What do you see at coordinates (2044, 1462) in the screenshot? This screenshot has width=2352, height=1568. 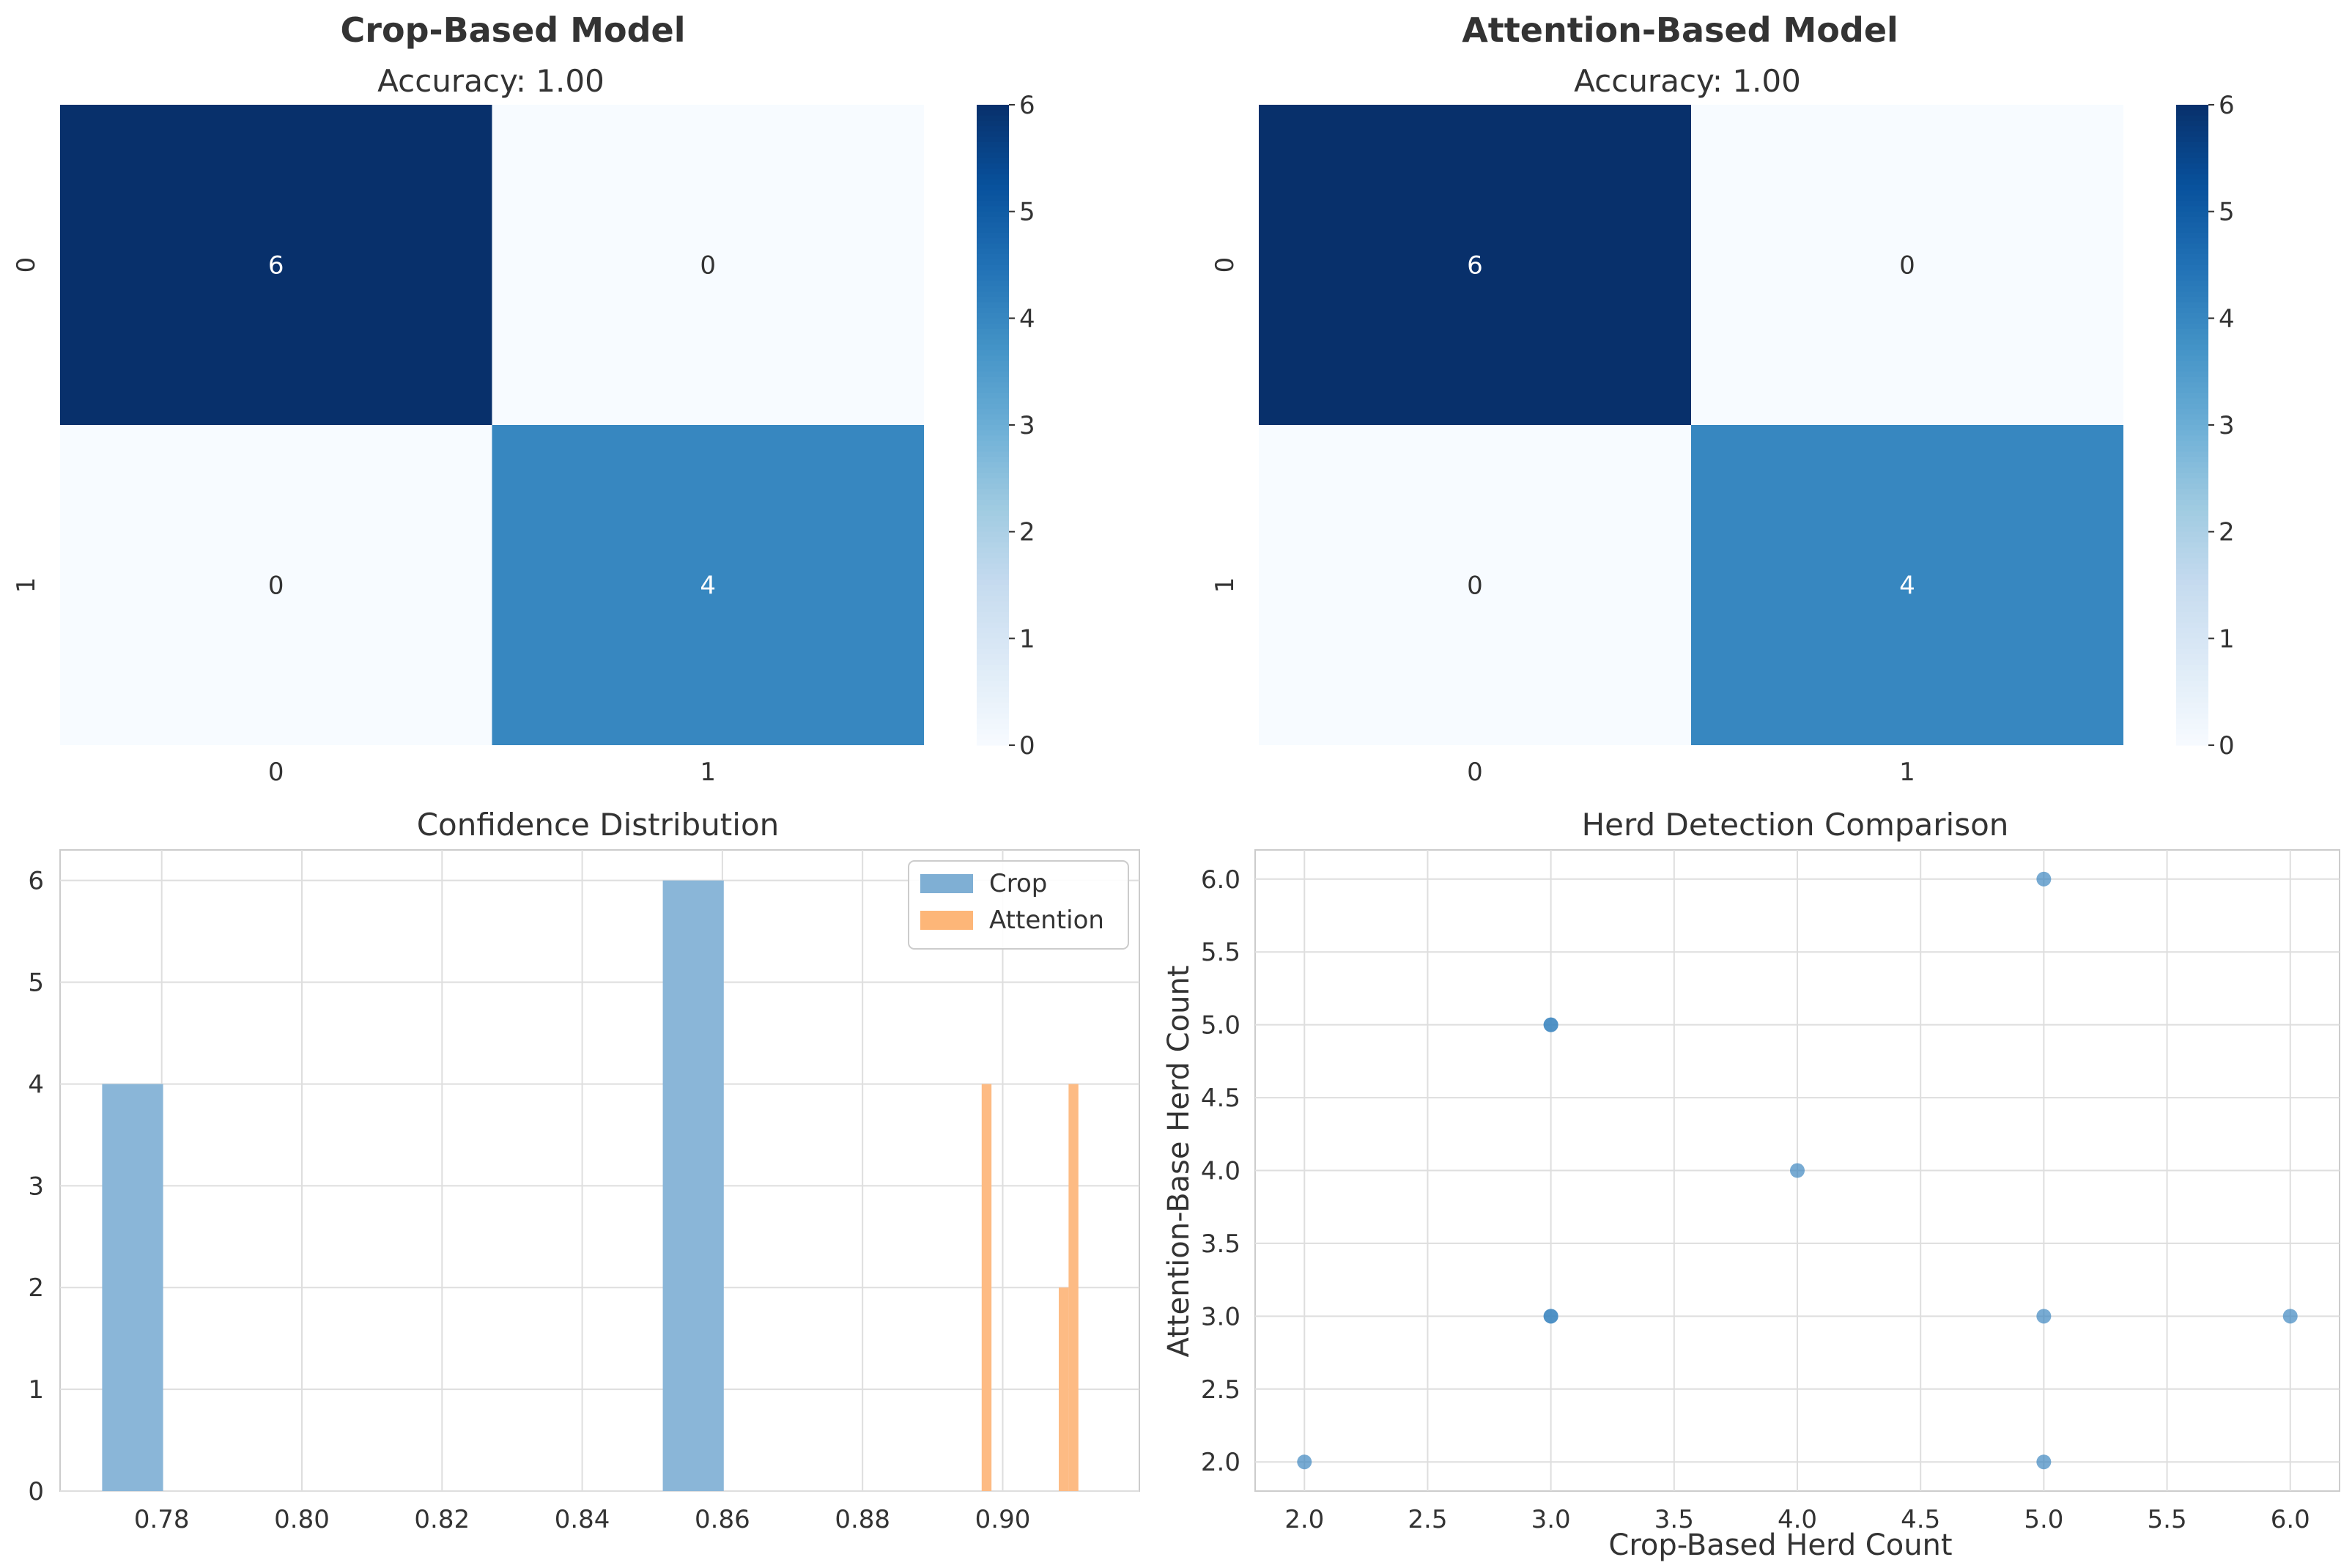 I see `scatter-point` at bounding box center [2044, 1462].